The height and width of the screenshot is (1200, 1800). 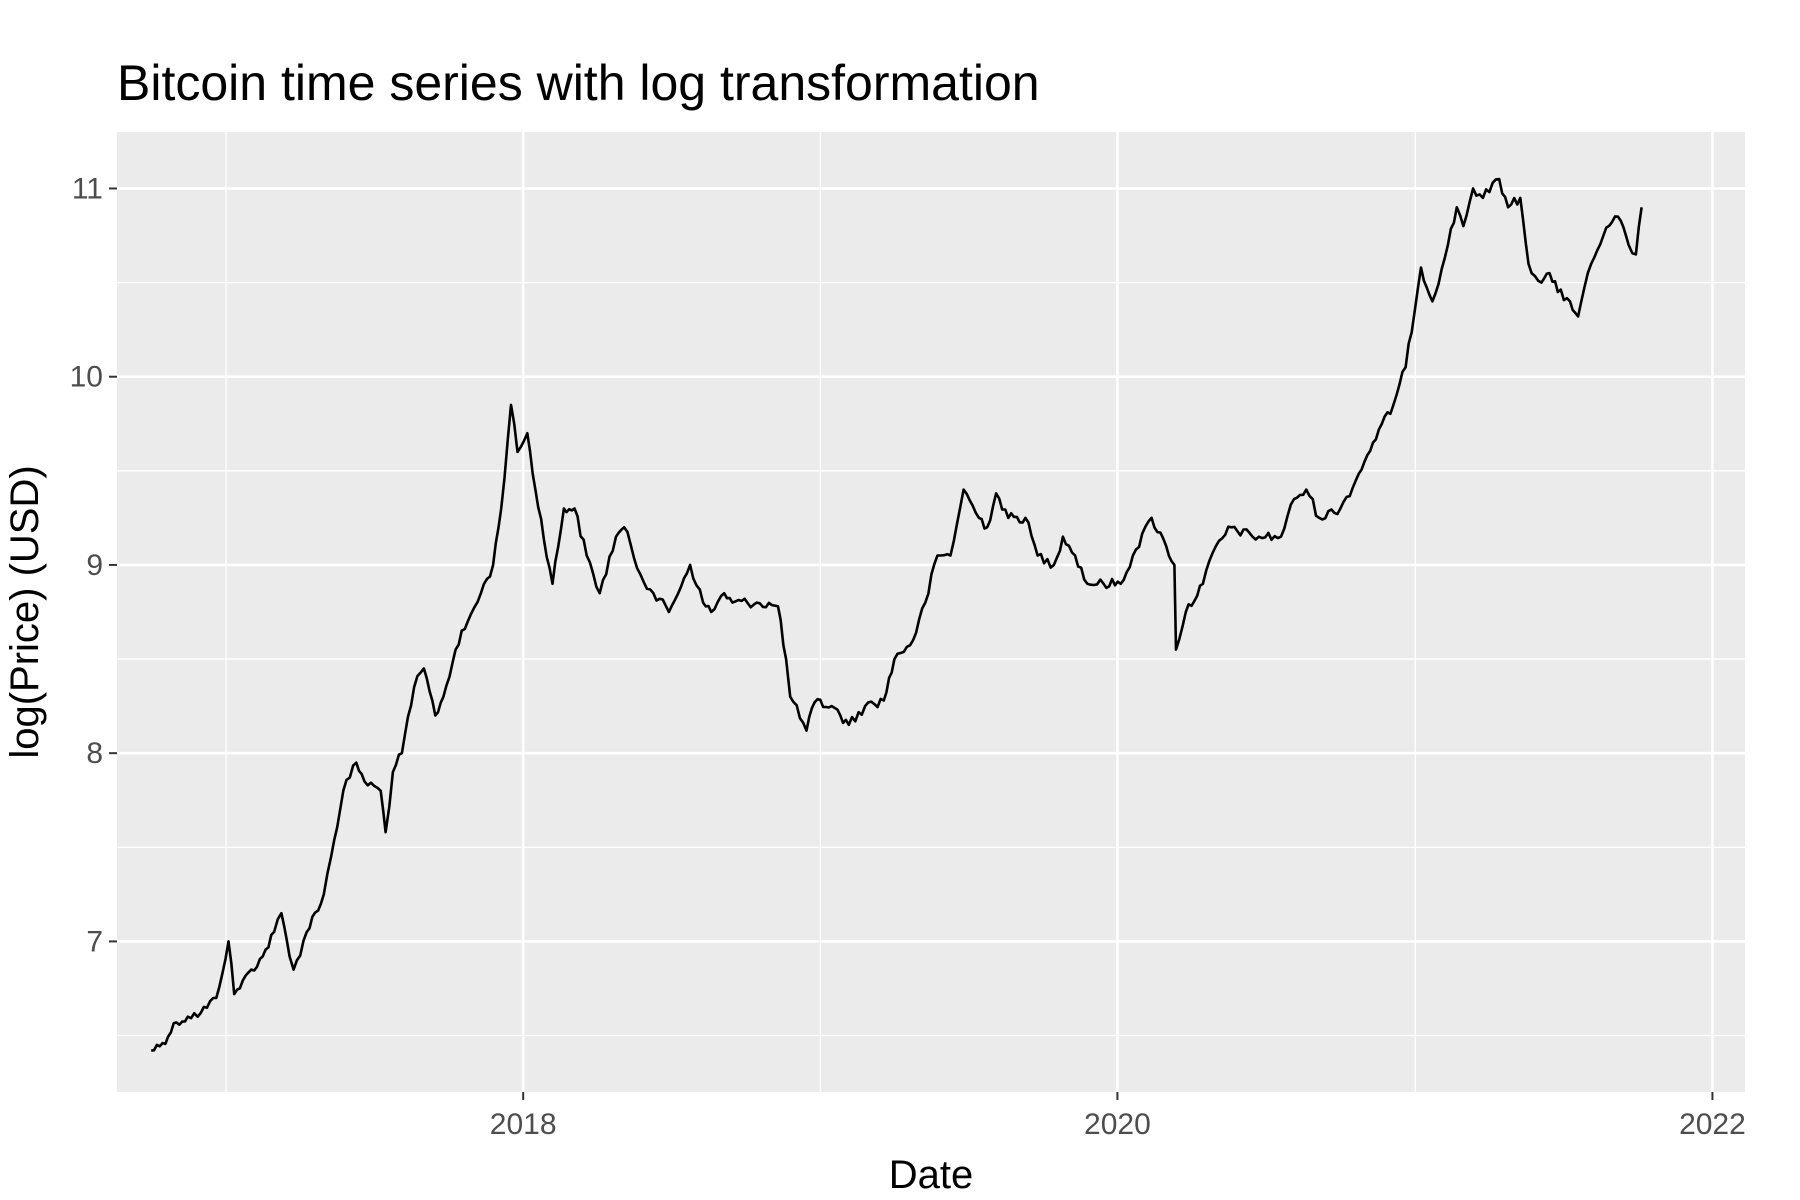 I want to click on x-tick-label: 2020, so click(x=1117, y=1124).